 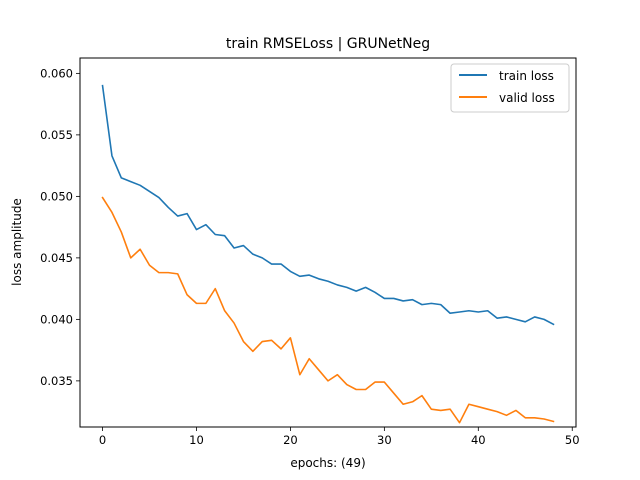 What do you see at coordinates (56, 381) in the screenshot?
I see `y-tick-label-0.035: 0.035` at bounding box center [56, 381].